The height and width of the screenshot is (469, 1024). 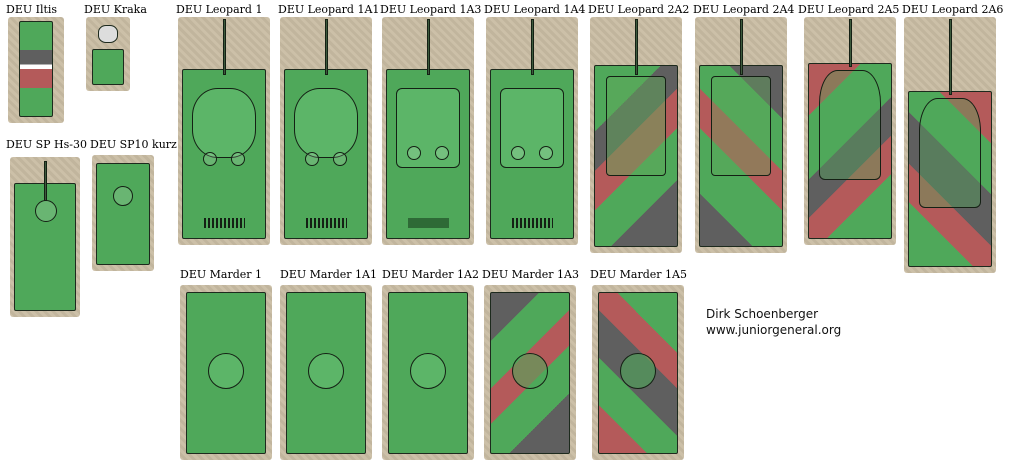 I want to click on label-sphs30: DEU SP Hs-30, so click(x=47, y=144).